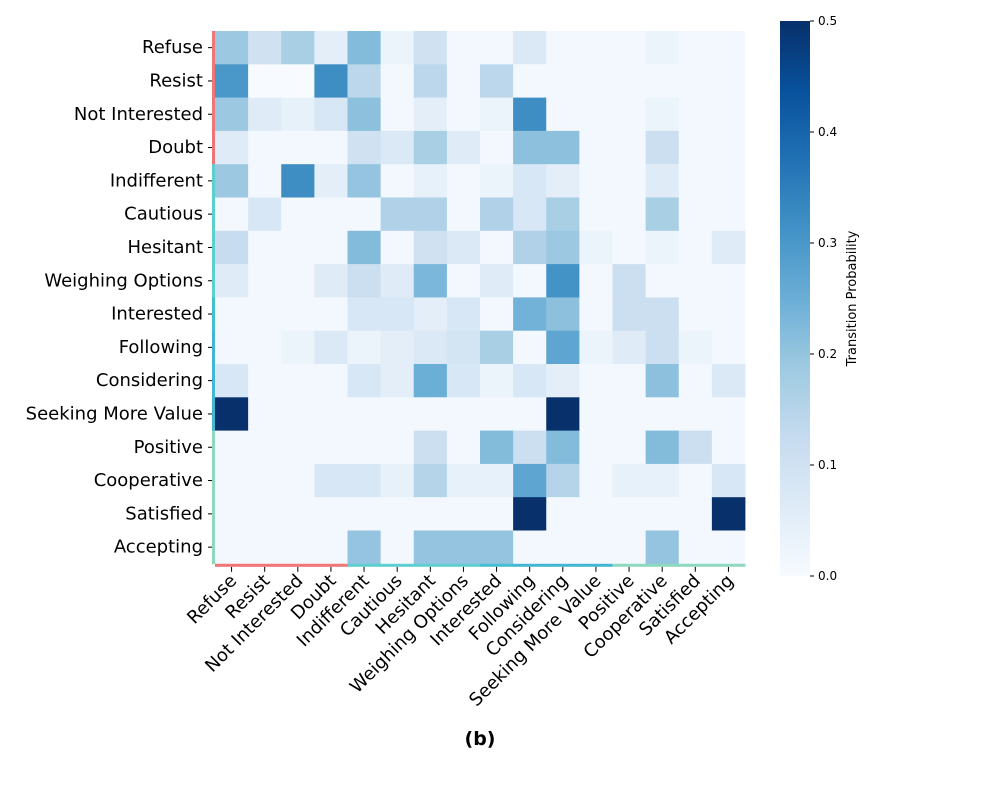 Image resolution: width=1000 pixels, height=800 pixels. Describe the element at coordinates (114, 413) in the screenshot. I see `row-label: Seeking More Value` at that location.